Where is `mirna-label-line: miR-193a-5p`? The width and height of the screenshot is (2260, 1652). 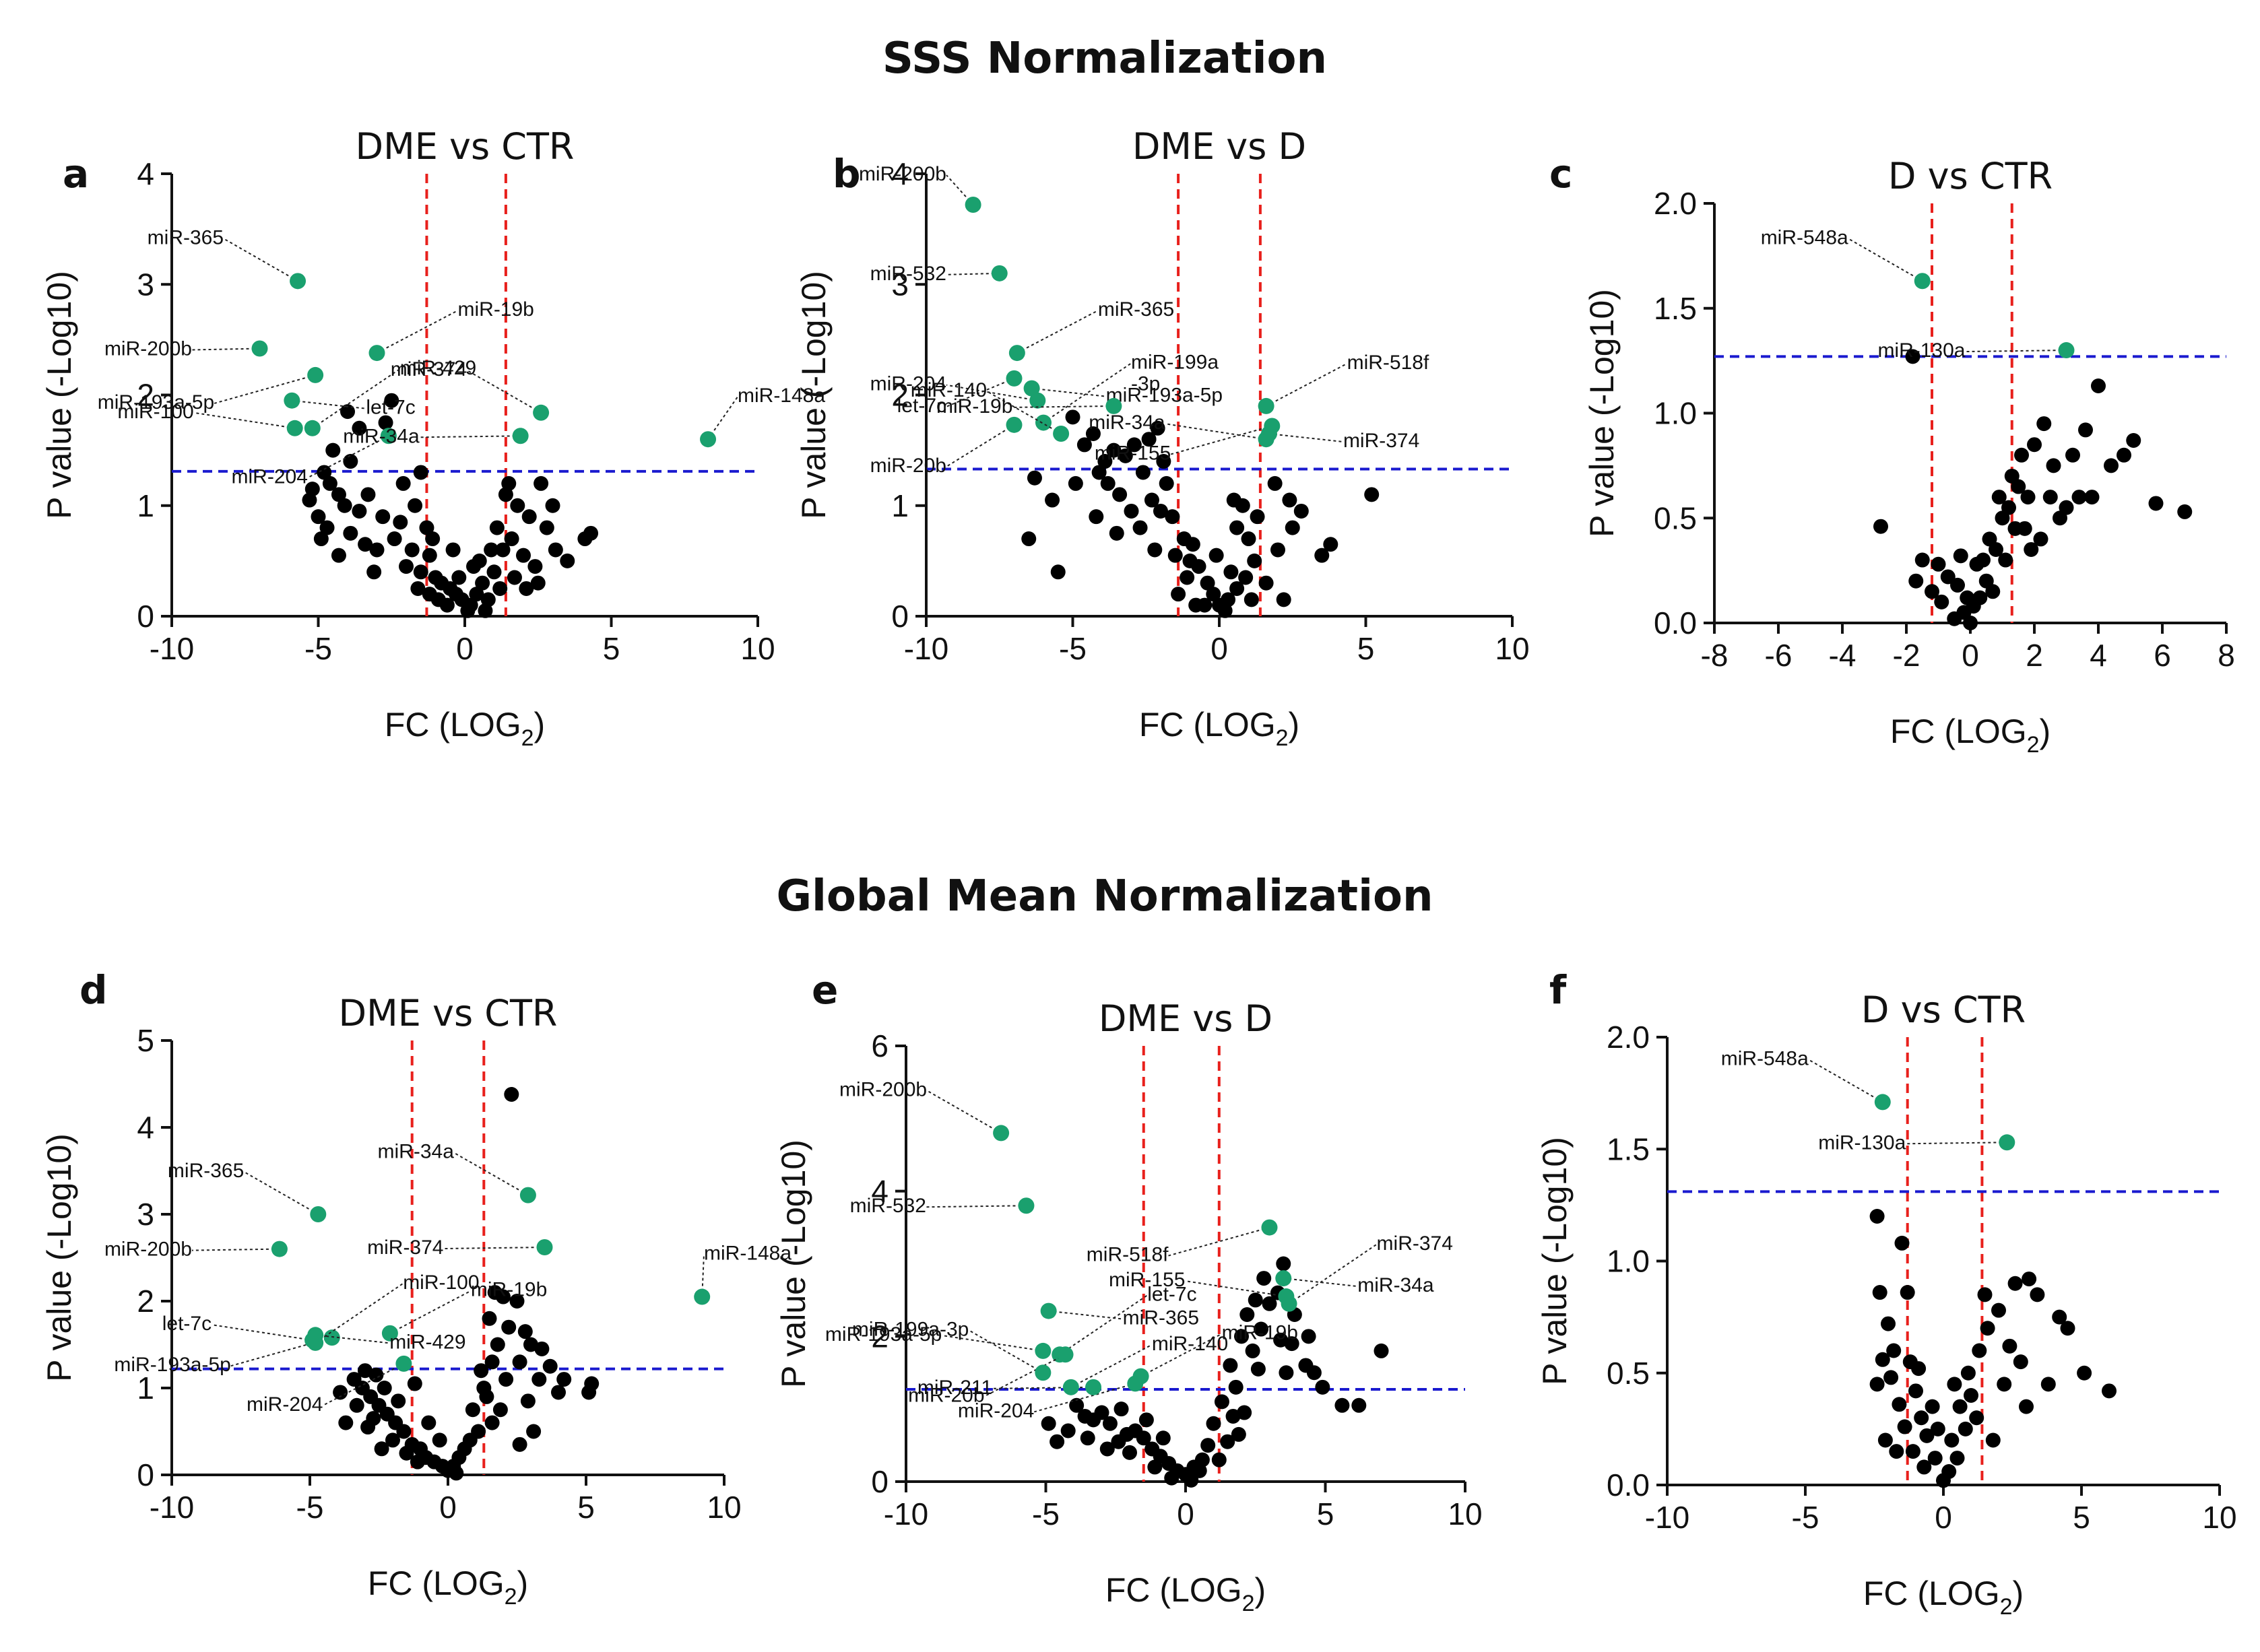
mirna-label-line: miR-193a-5p is located at coordinates (1164, 396).